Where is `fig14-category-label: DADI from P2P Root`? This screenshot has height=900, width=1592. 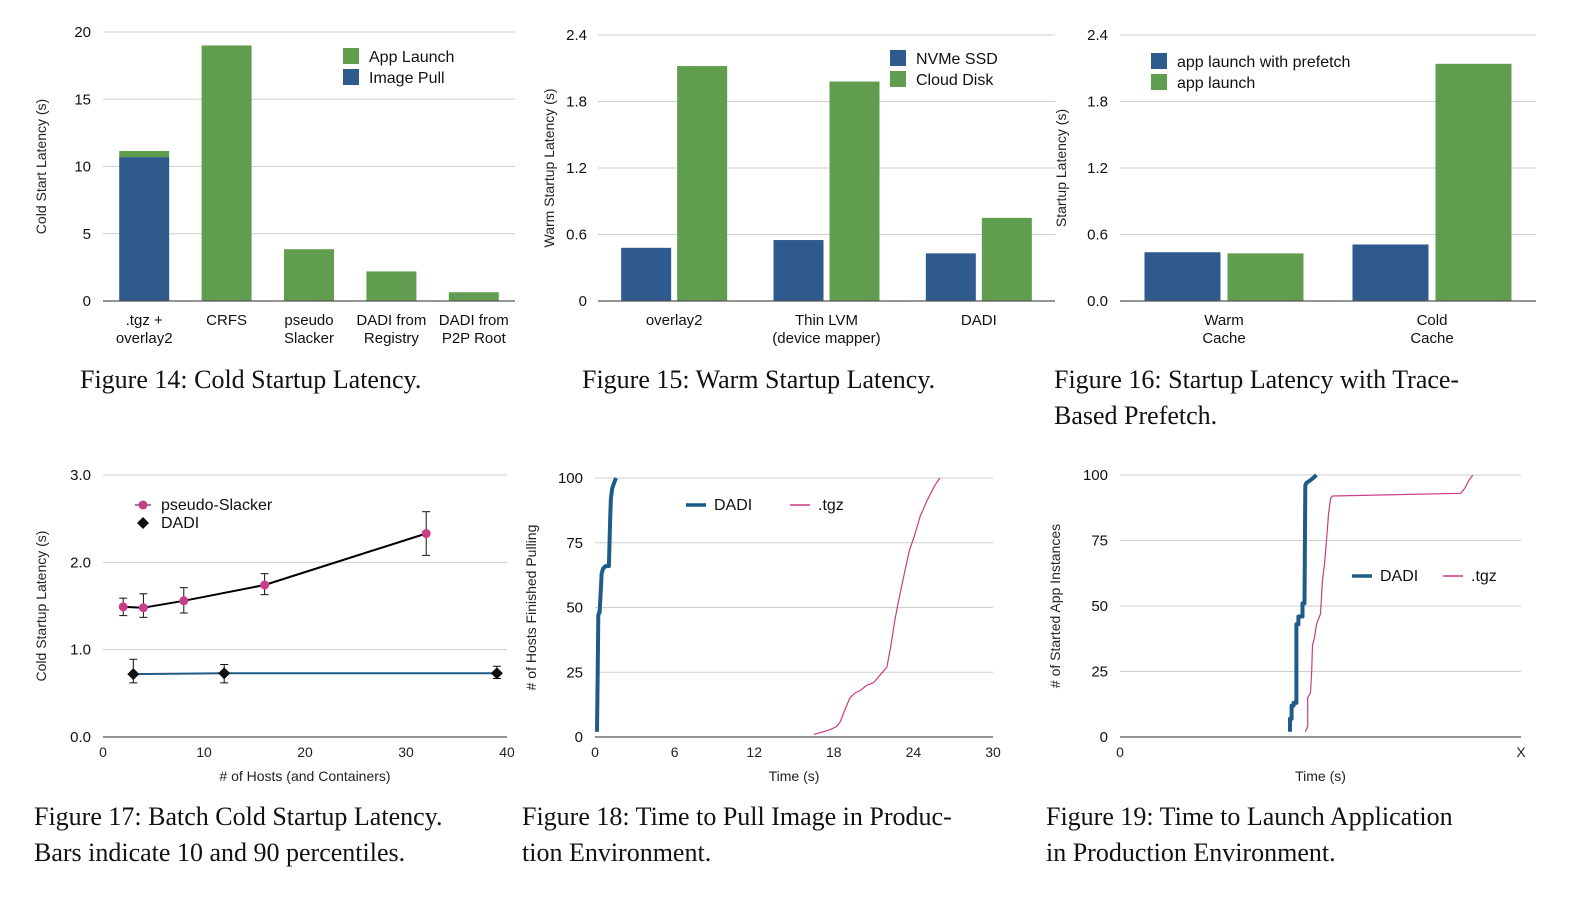
fig14-category-label: DADI from P2P Root is located at coordinates (474, 329).